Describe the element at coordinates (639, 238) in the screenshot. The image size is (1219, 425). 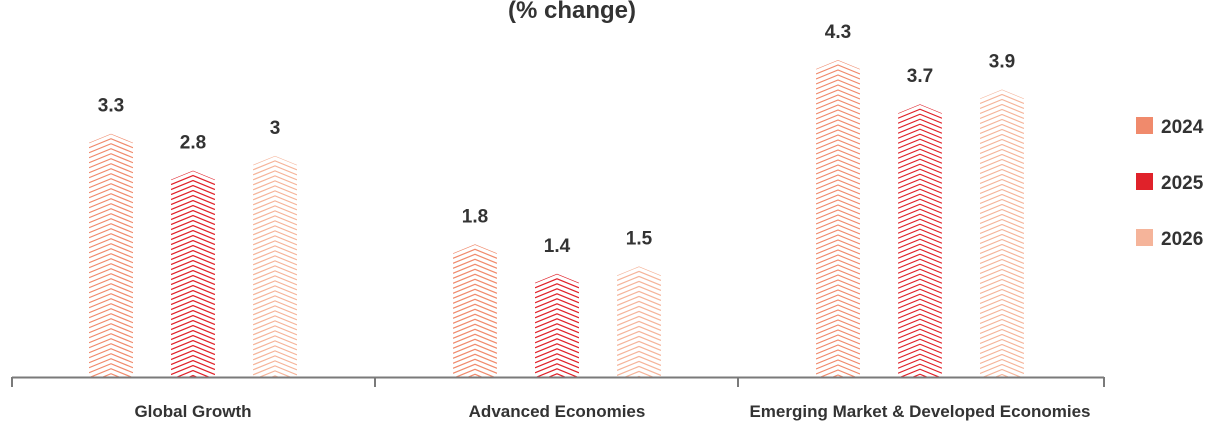
I see `data-label-2026-advanced-economies: 1.5` at that location.